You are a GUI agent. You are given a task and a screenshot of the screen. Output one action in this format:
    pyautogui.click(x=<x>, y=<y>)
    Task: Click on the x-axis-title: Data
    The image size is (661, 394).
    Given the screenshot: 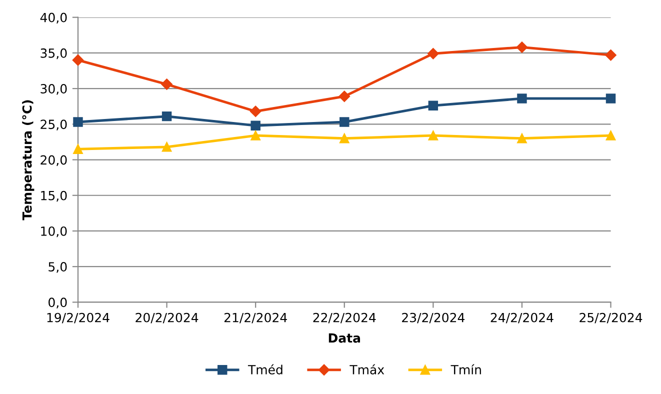 What is the action you would take?
    pyautogui.click(x=344, y=338)
    